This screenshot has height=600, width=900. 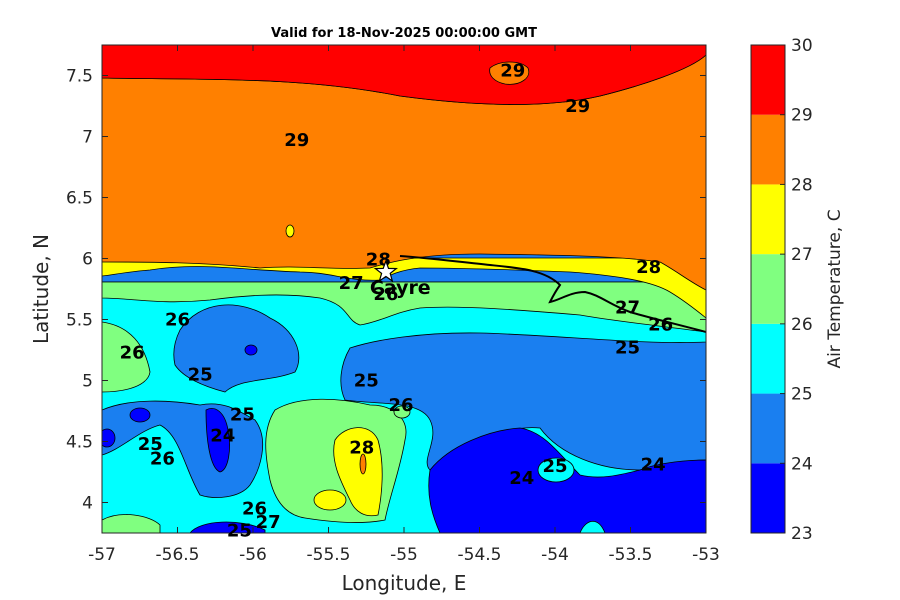 I want to click on colorbar: 23 24 25 26 27 28 29 30, so click(x=781, y=290).